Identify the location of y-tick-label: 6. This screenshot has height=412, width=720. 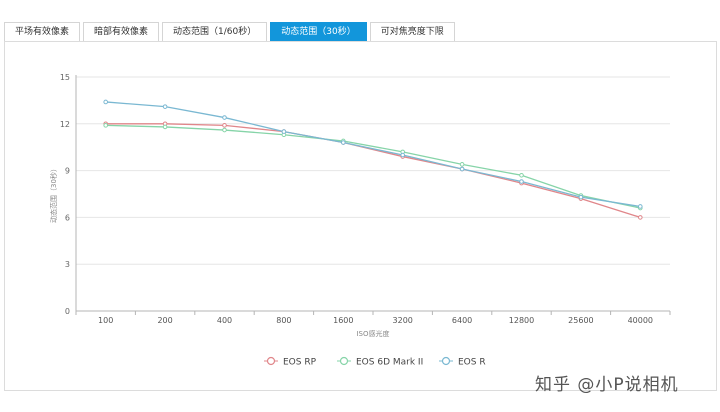
(67, 217).